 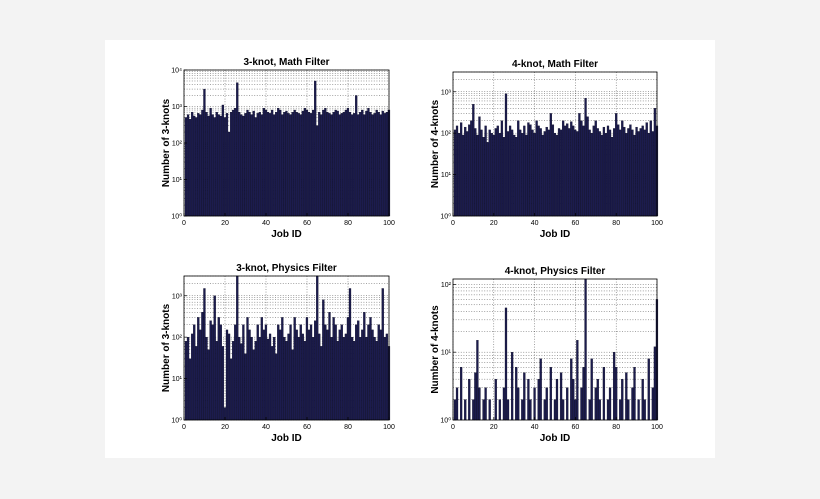 I want to click on chart-title: 4-knot, Physics Filter, so click(x=555, y=271).